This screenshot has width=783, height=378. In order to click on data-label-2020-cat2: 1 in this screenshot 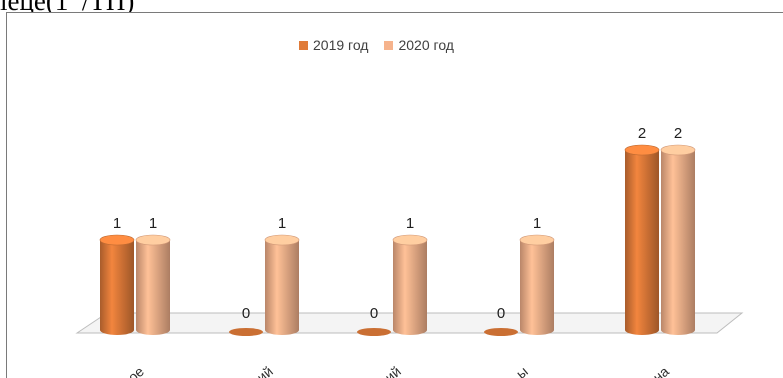, I will do `click(282, 223)`.